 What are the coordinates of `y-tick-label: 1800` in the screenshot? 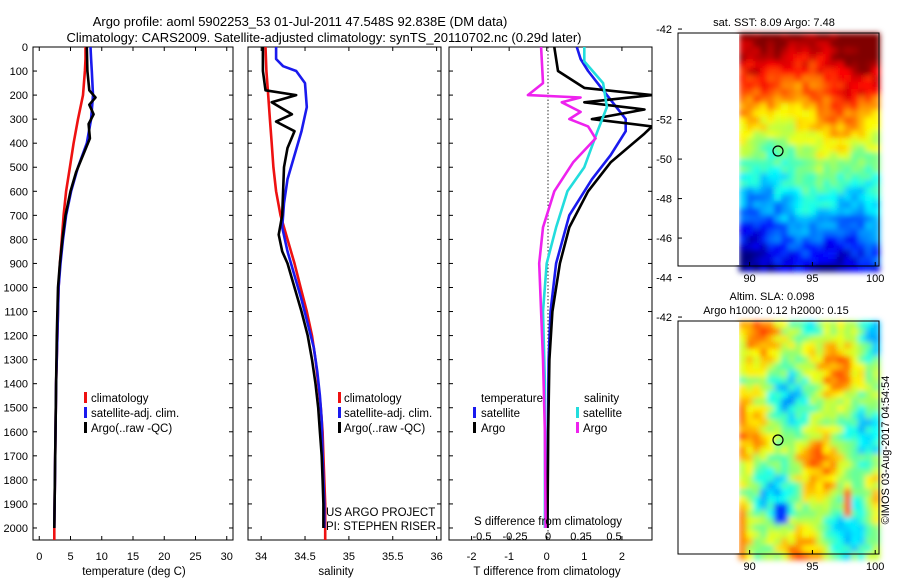 It's located at (16, 481).